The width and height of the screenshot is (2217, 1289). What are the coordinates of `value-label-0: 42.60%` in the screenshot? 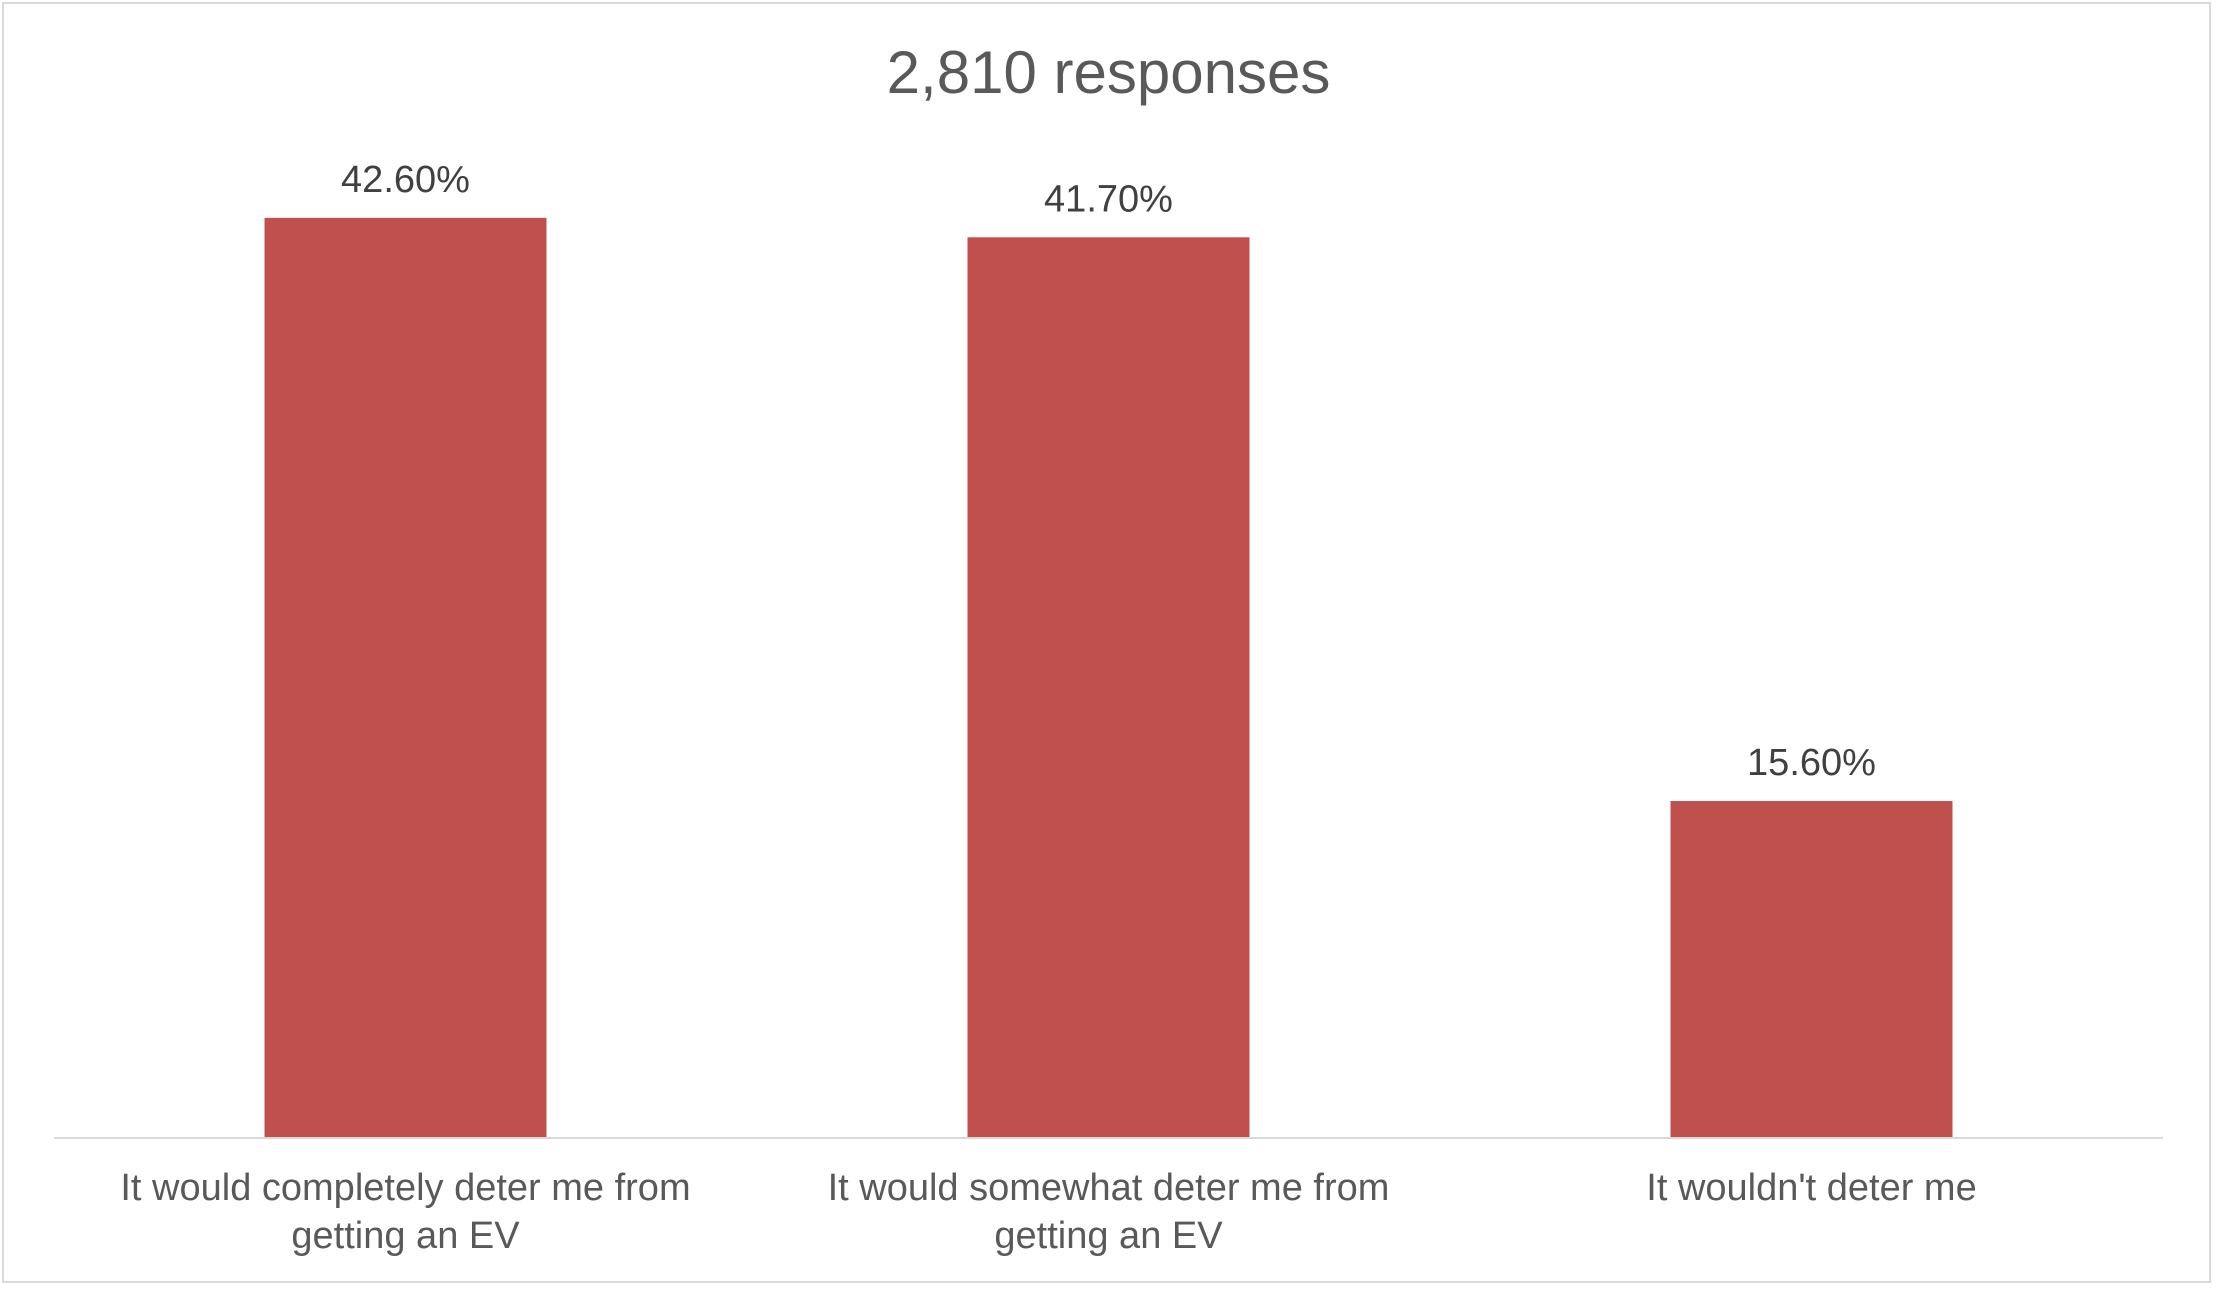 It's located at (405, 180).